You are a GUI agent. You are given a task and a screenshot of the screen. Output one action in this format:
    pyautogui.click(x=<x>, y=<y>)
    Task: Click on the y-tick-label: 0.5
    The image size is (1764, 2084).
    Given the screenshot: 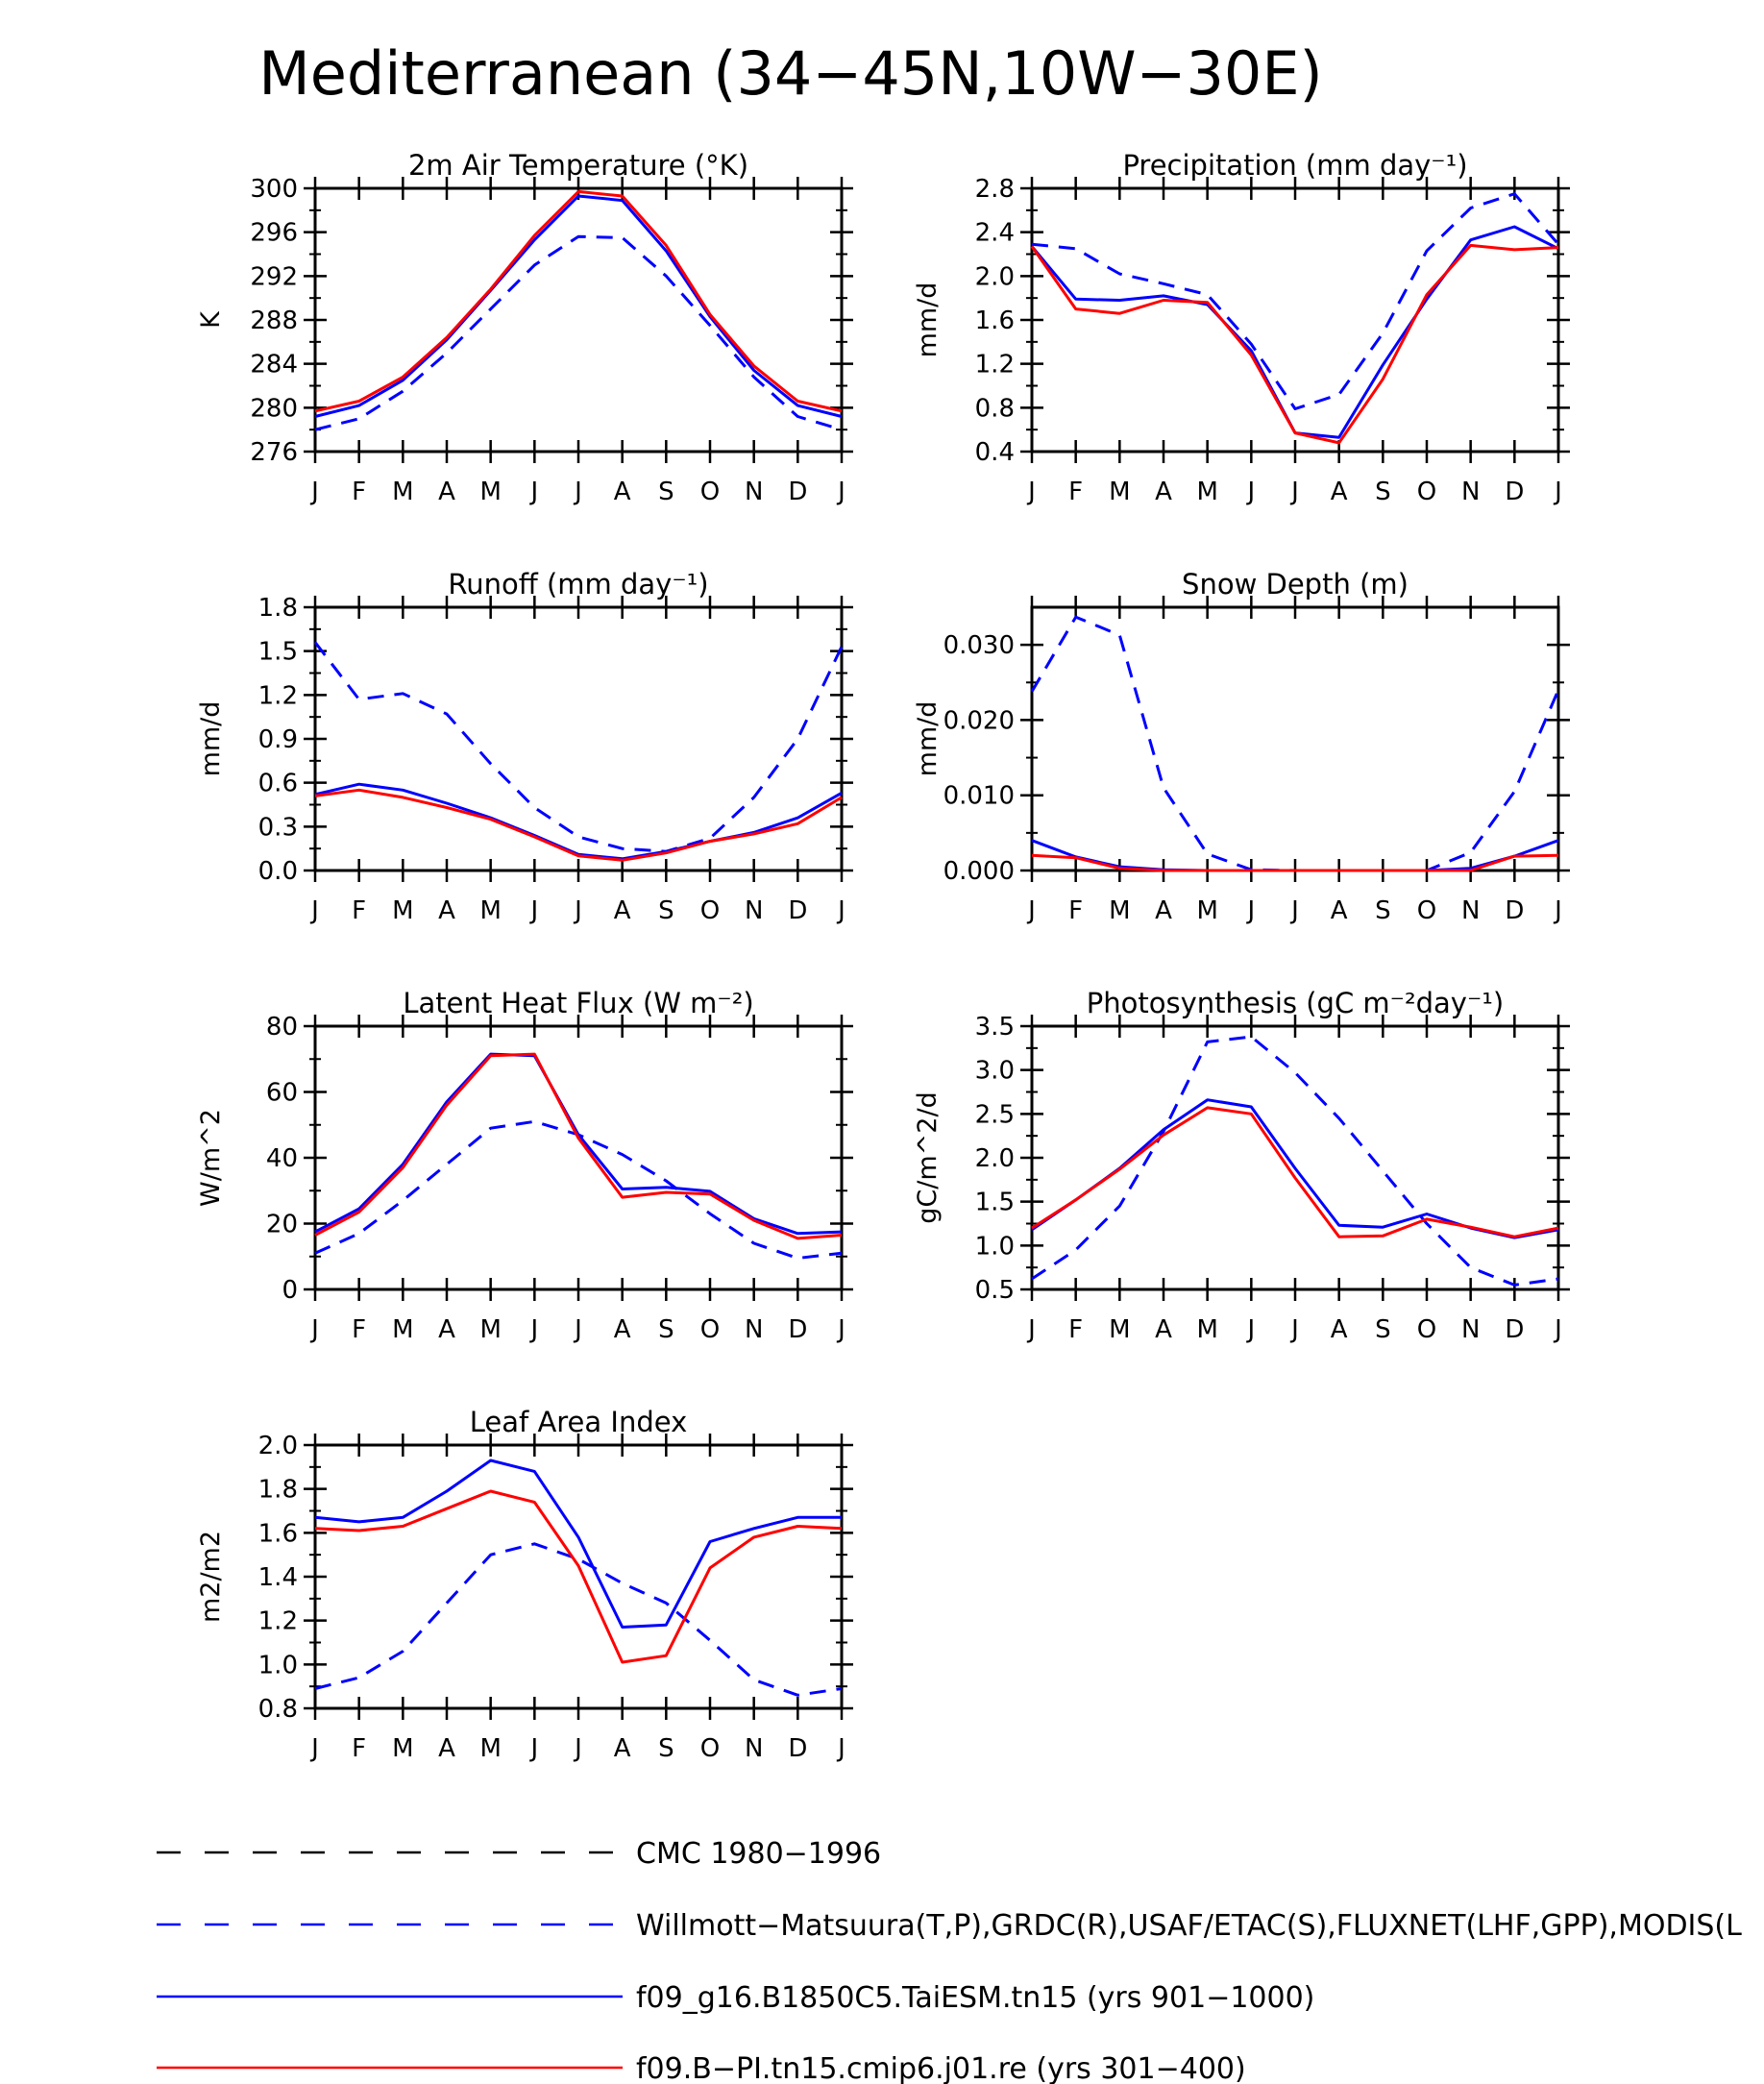 What is the action you would take?
    pyautogui.click(x=995, y=1290)
    